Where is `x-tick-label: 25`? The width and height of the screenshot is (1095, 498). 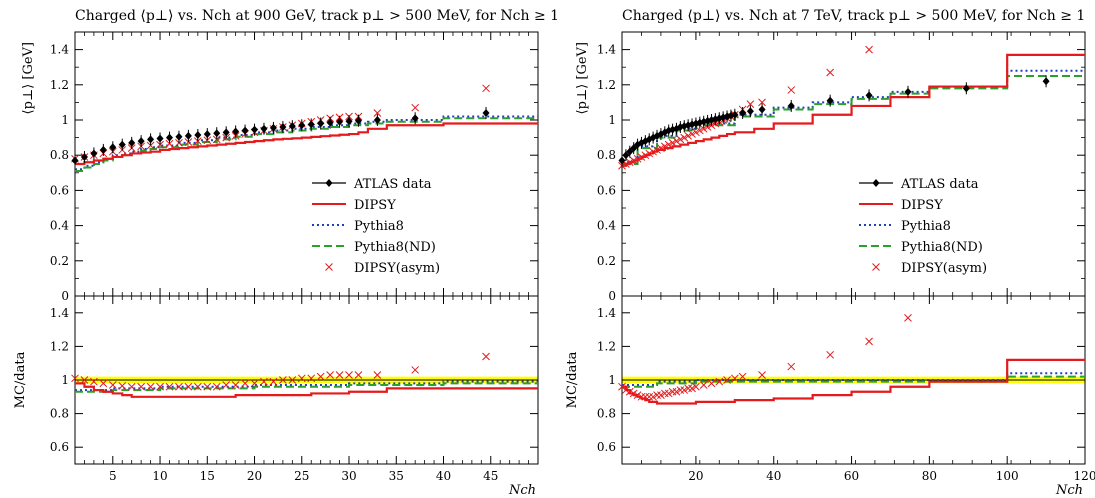 x-tick-label: 25 is located at coordinates (301, 476).